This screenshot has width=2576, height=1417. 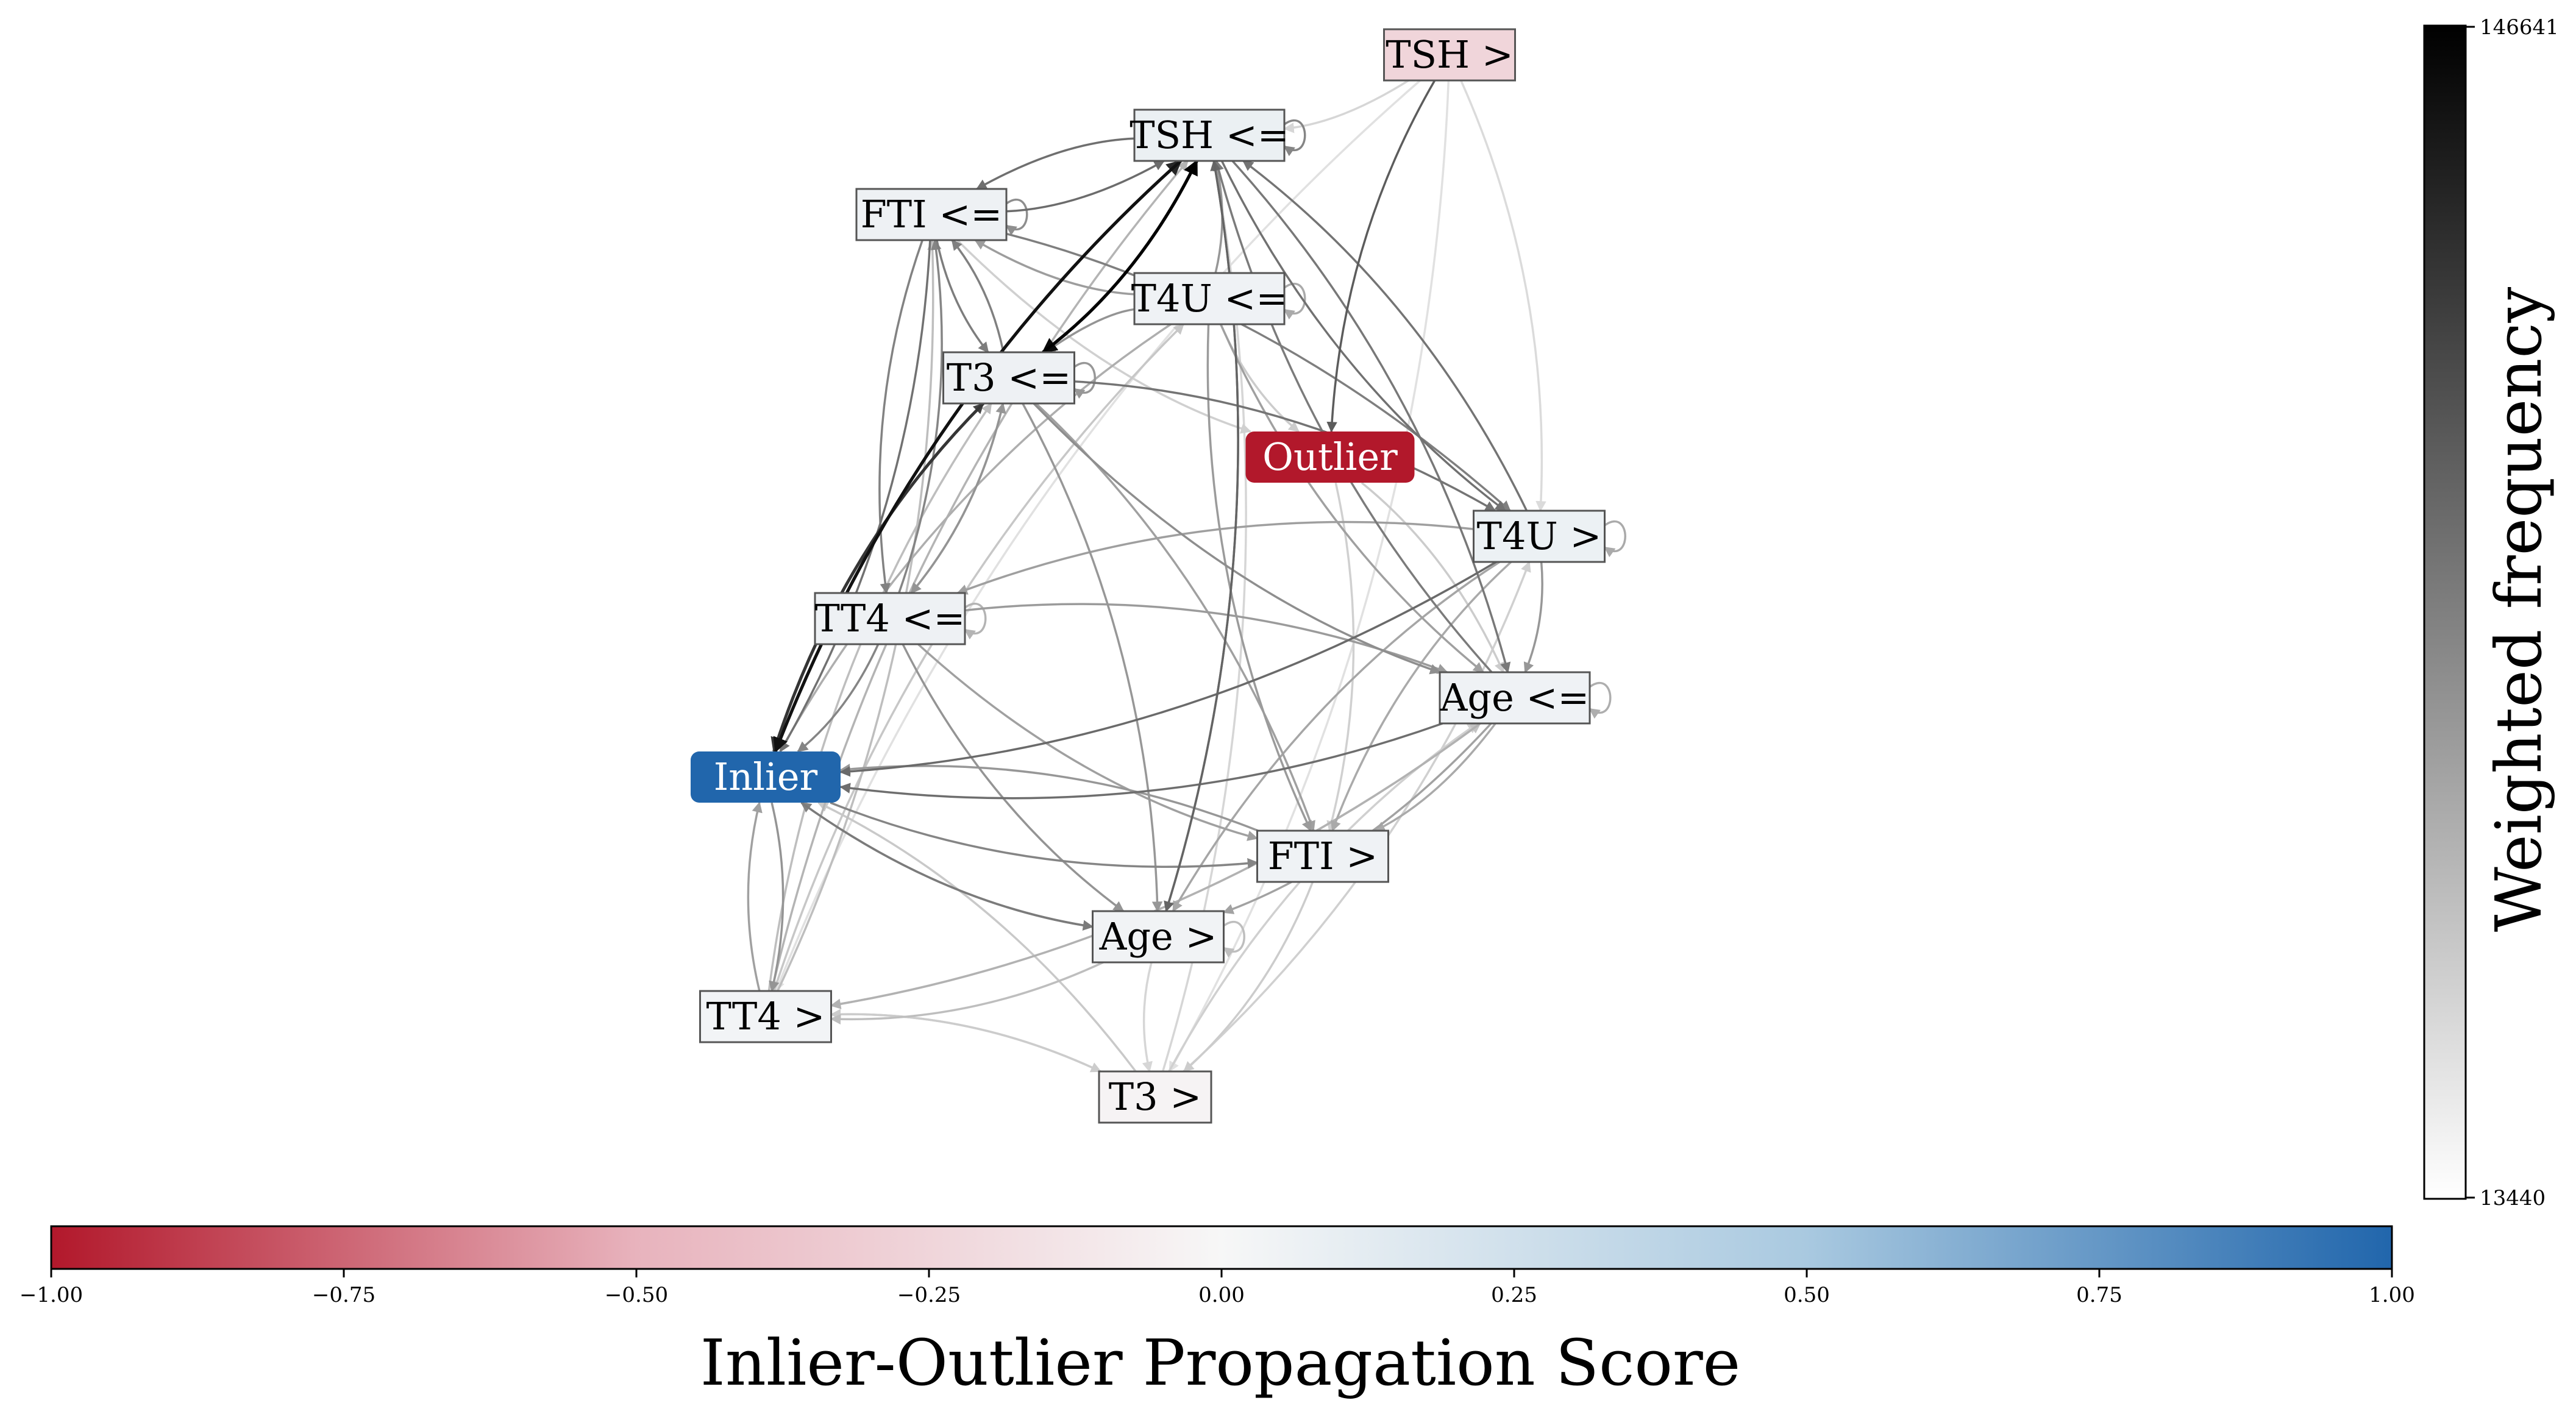 I want to click on edge-inlier-to-tsh-le, so click(x=978, y=456).